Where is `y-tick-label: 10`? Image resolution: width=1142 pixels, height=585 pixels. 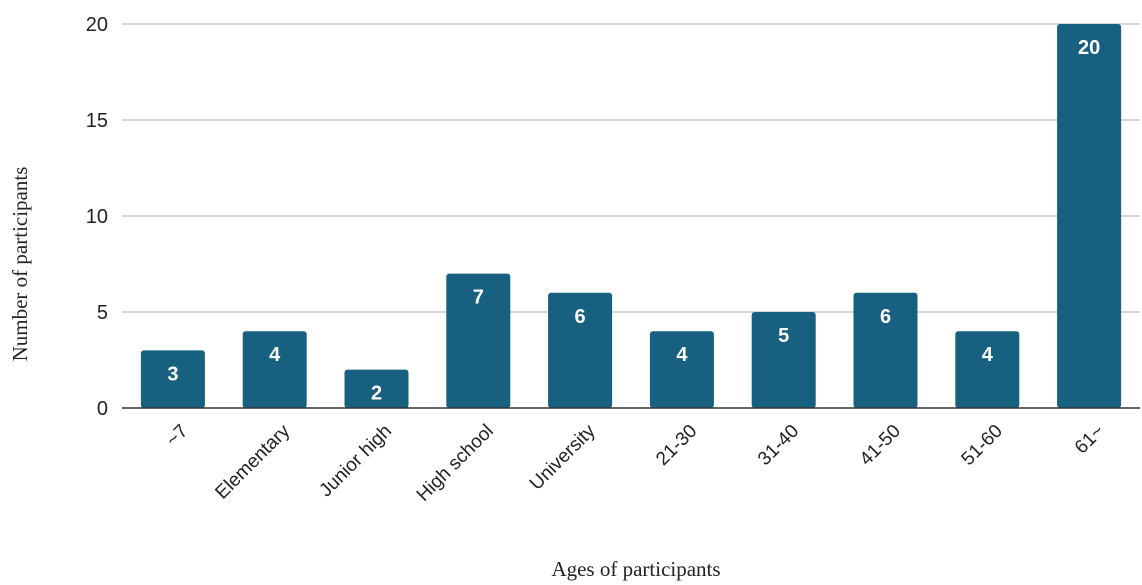
y-tick-label: 10 is located at coordinates (97, 217).